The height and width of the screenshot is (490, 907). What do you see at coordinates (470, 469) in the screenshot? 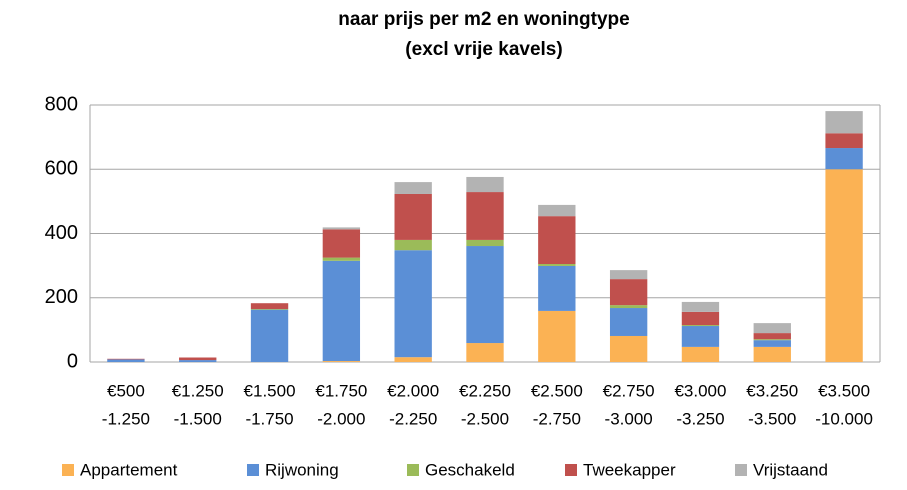
I see `legend-label: Geschakeld` at bounding box center [470, 469].